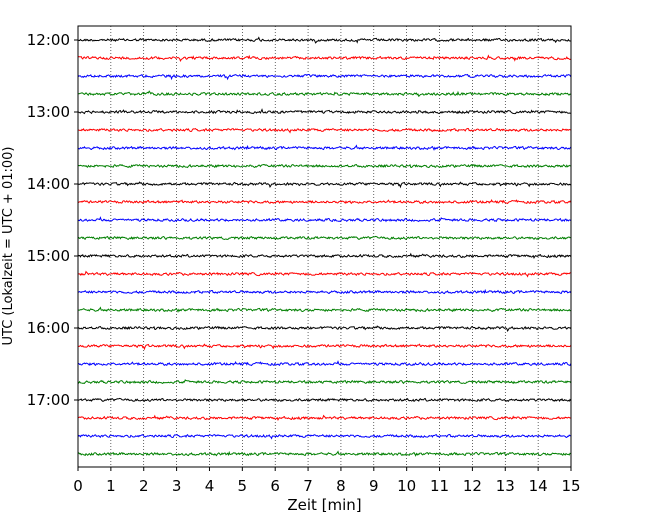  I want to click on x-tick-label: 15, so click(570, 486).